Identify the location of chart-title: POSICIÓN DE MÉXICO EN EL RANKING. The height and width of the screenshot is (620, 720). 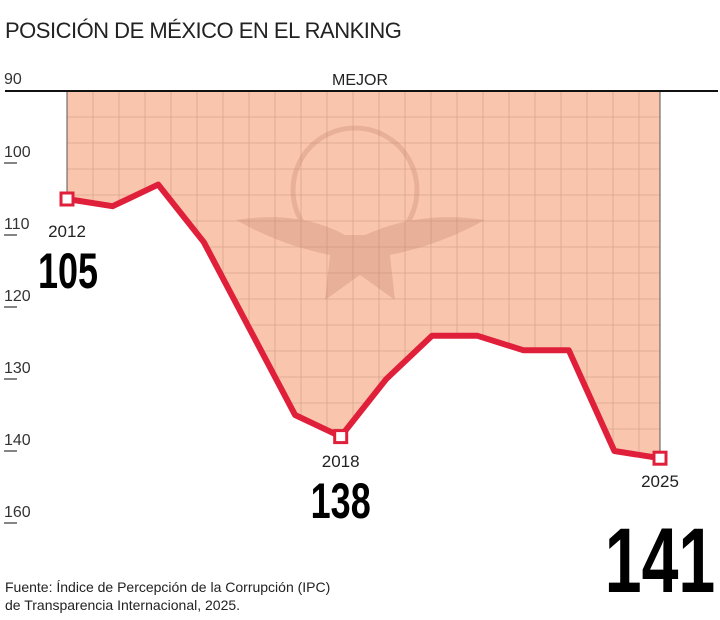
(203, 30).